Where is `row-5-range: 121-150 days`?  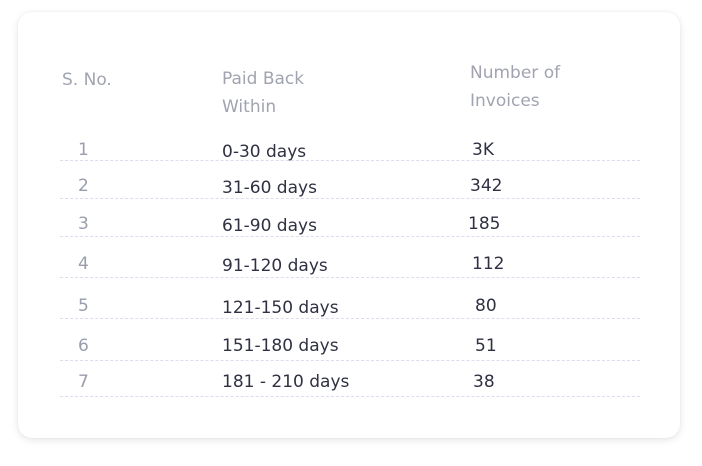 row-5-range: 121-150 days is located at coordinates (280, 308).